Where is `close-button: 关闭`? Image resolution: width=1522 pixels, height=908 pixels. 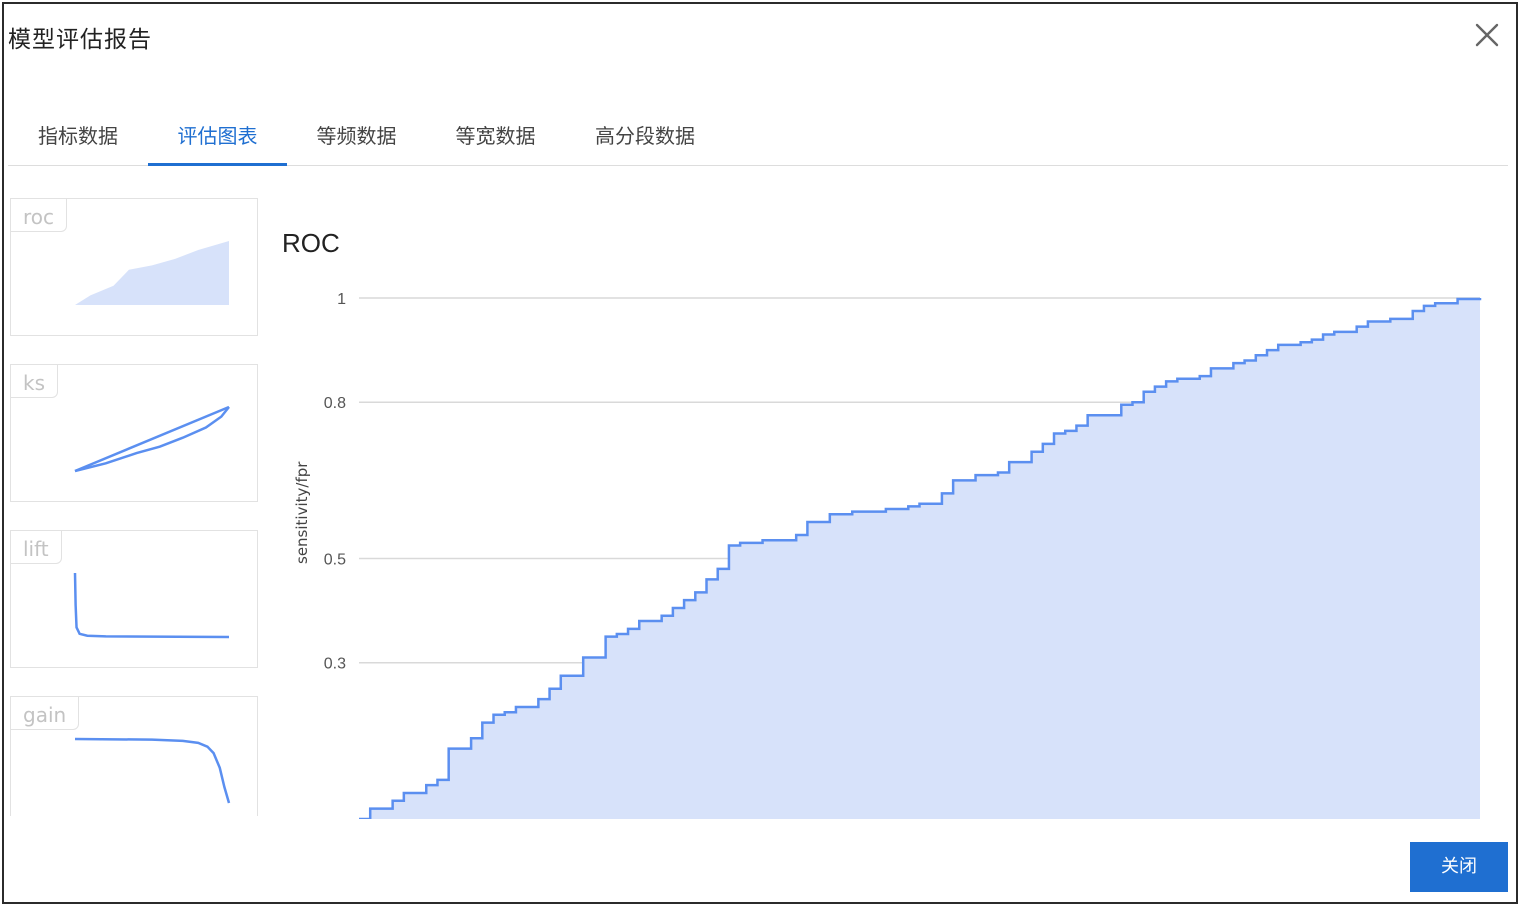
close-button: 关闭 is located at coordinates (1459, 867).